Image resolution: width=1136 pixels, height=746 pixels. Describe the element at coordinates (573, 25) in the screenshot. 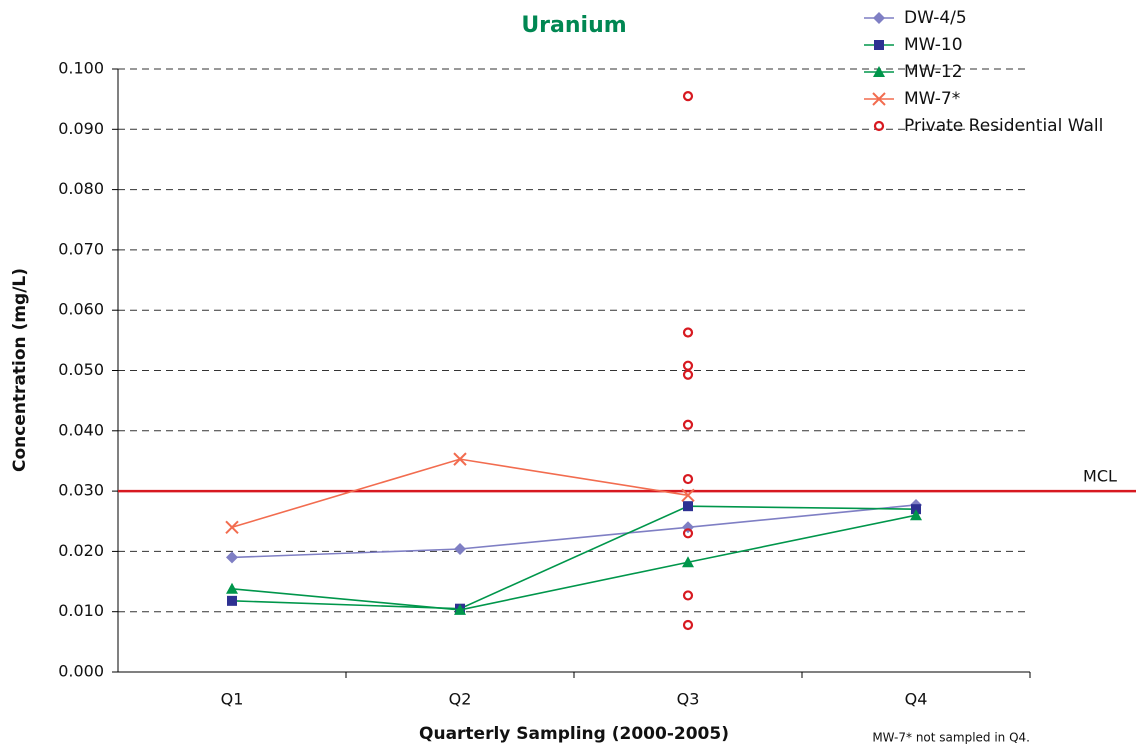

I see `chart-title: Uranium` at that location.